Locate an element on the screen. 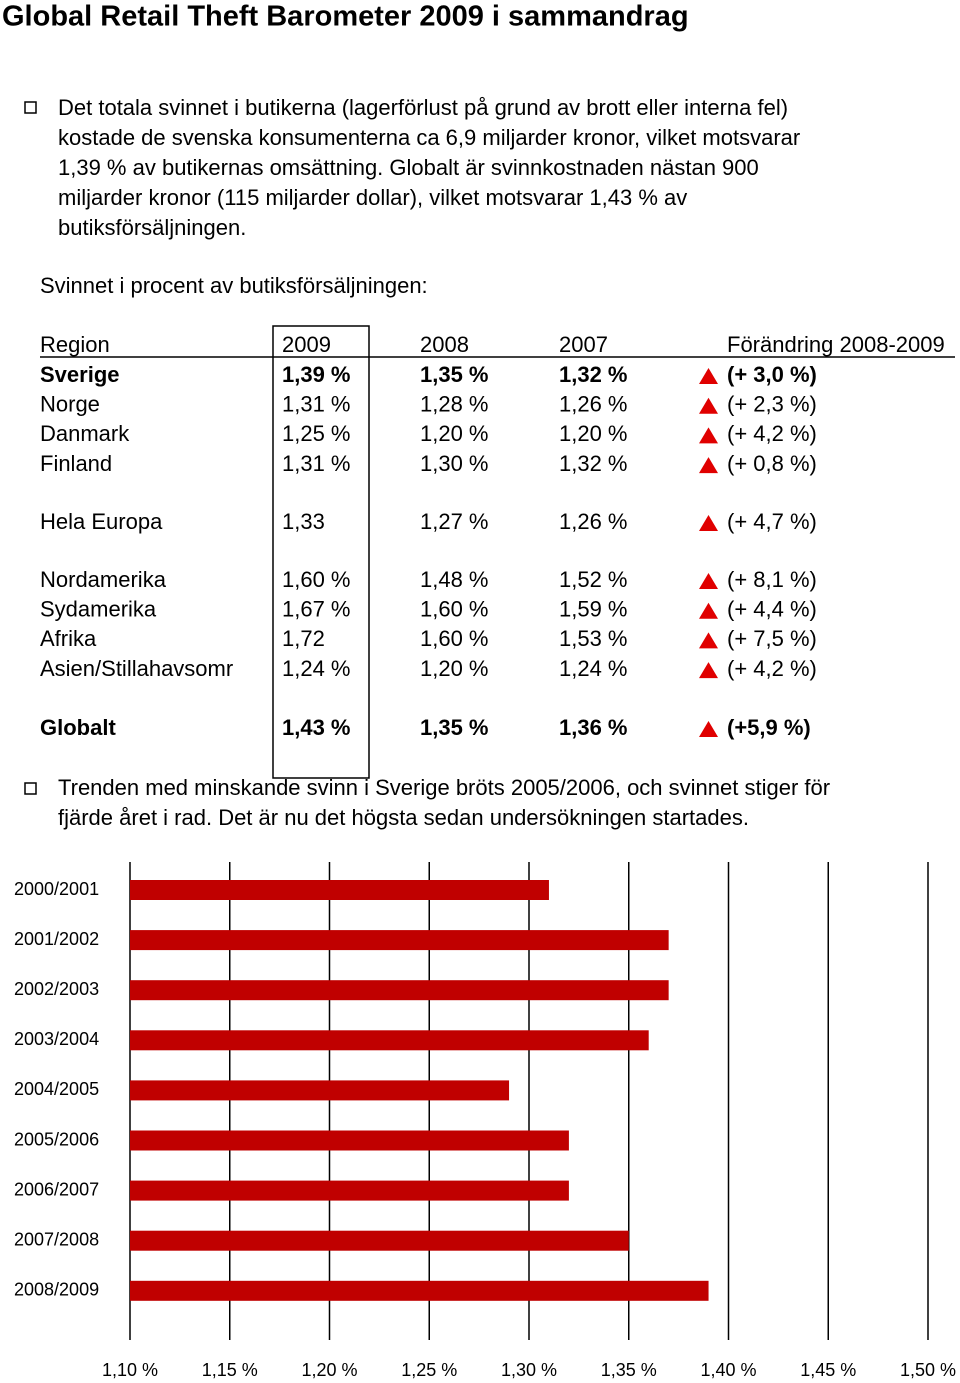 This screenshot has width=960, height=1383. y-tick-label: 2001/2002 is located at coordinates (56, 939).